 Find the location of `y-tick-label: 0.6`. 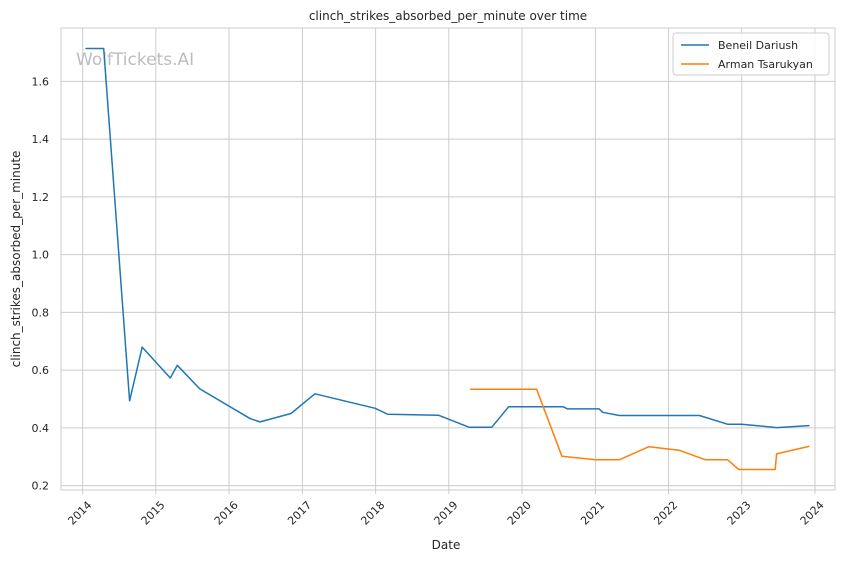

y-tick-label: 0.6 is located at coordinates (41, 370).